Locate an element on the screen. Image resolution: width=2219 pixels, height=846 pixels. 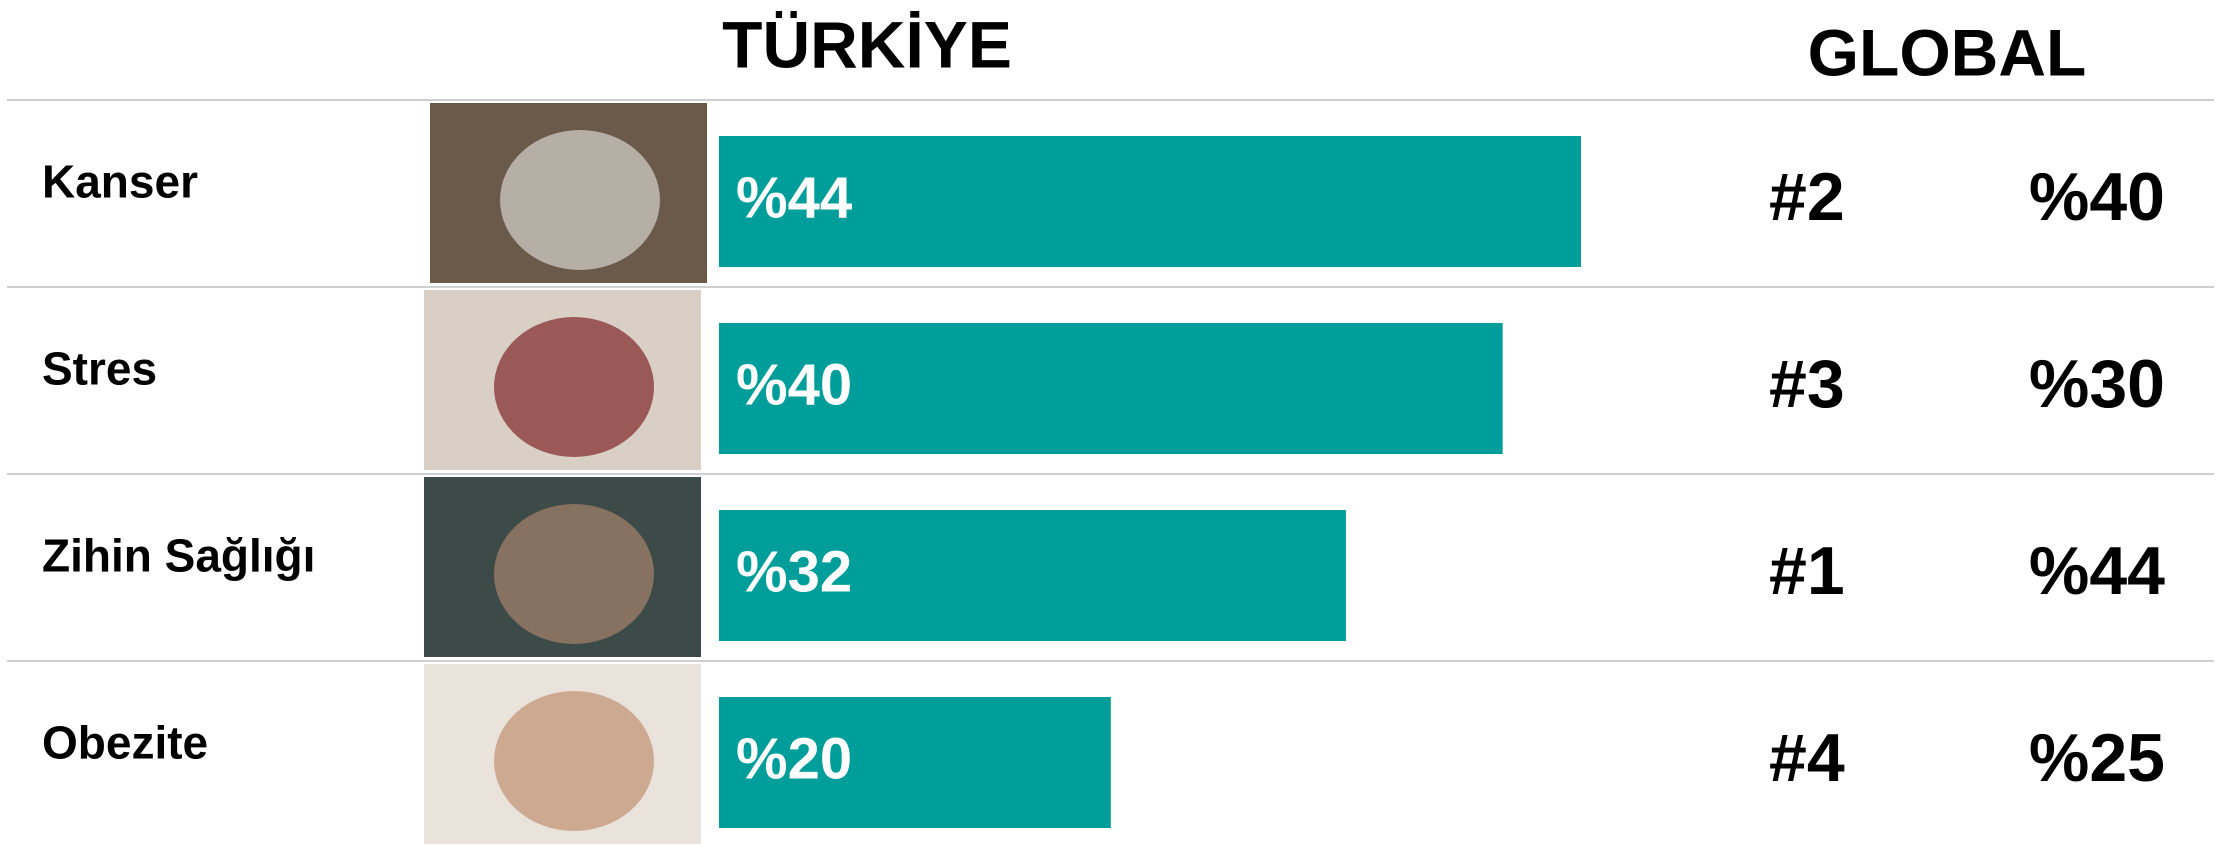
global-rank: #2 is located at coordinates (1807, 197).